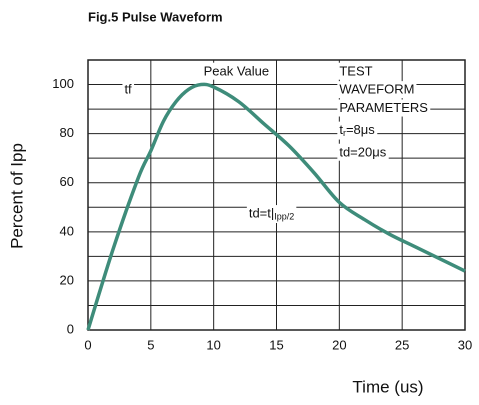 The width and height of the screenshot is (479, 405). What do you see at coordinates (276, 344) in the screenshot?
I see `x-tick-label: 15` at bounding box center [276, 344].